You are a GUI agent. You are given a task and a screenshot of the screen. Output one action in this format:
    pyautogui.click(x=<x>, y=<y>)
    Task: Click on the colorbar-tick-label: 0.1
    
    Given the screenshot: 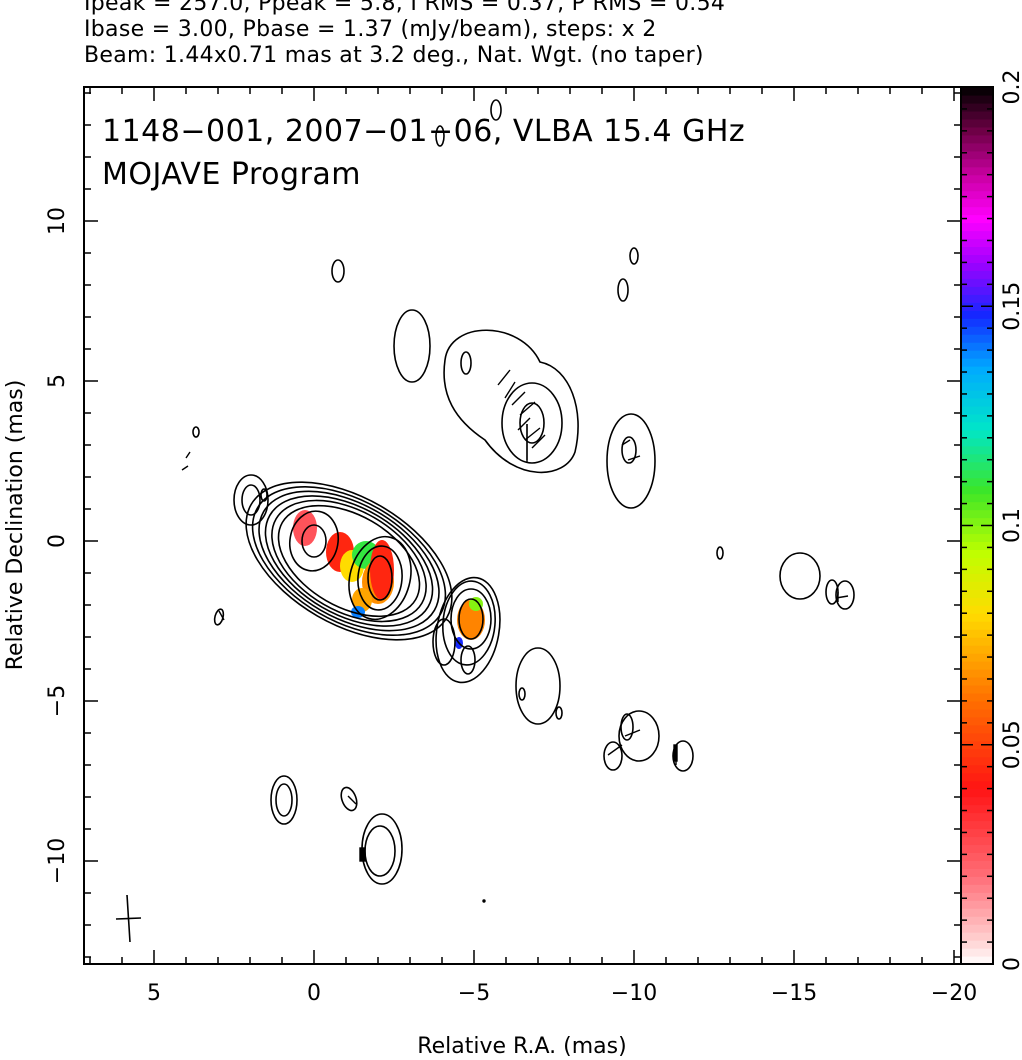 What is the action you would take?
    pyautogui.click(x=1011, y=525)
    